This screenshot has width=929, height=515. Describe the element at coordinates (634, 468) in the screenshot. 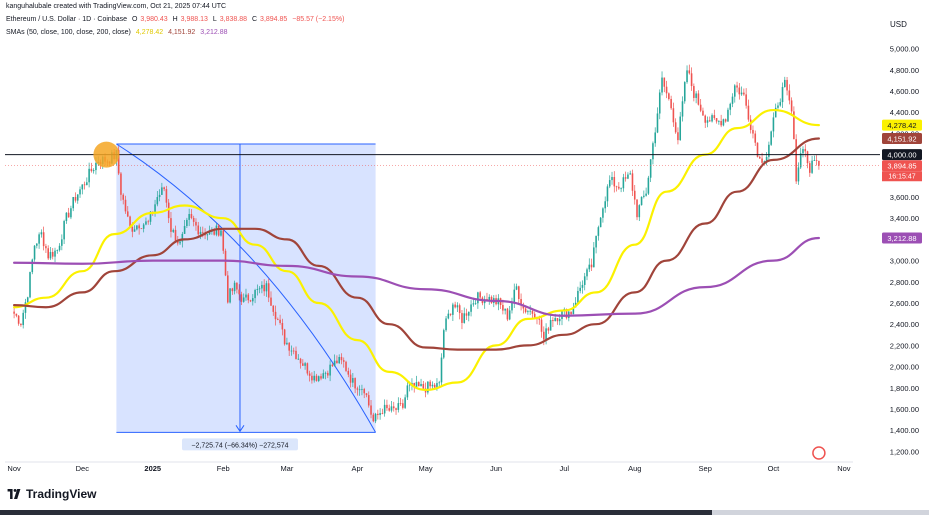

I see `x-tick-label: Aug` at that location.